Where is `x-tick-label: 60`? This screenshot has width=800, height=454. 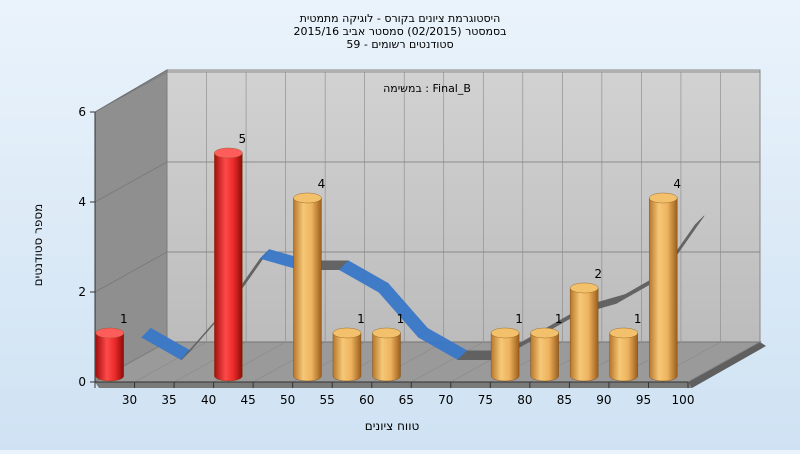 x-tick-label: 60 is located at coordinates (366, 400).